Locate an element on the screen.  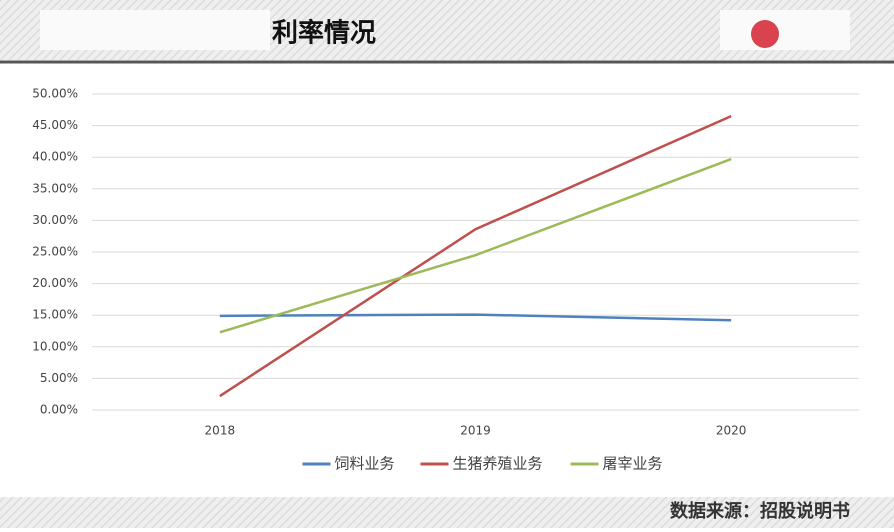
y-tick-label: 10.00% is located at coordinates (55, 346).